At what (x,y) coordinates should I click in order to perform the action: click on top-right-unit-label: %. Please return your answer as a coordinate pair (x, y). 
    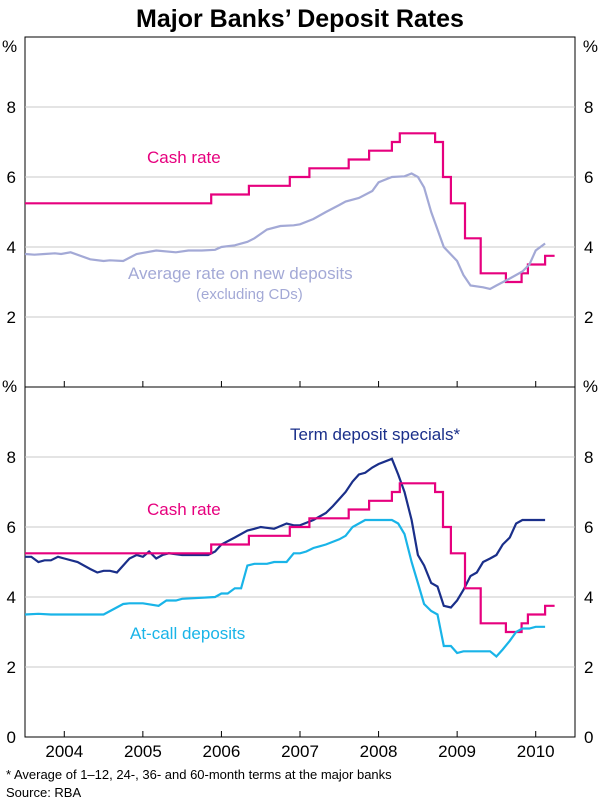
    Looking at the image, I should click on (590, 46).